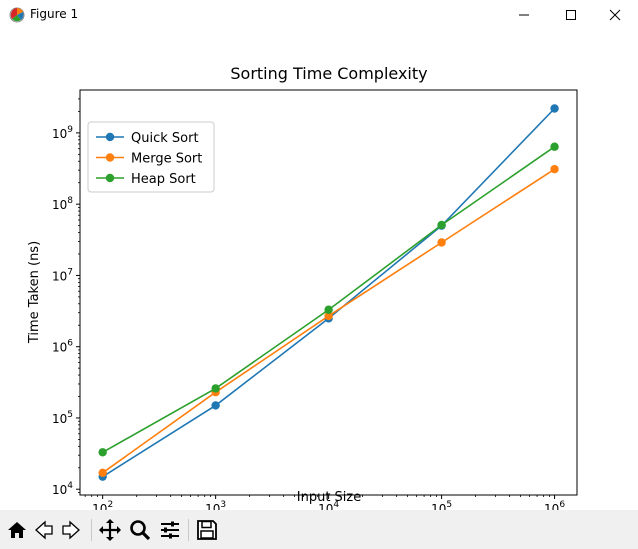 The width and height of the screenshot is (638, 549). Describe the element at coordinates (102, 505) in the screenshot. I see `x-tick-label: 102` at that location.